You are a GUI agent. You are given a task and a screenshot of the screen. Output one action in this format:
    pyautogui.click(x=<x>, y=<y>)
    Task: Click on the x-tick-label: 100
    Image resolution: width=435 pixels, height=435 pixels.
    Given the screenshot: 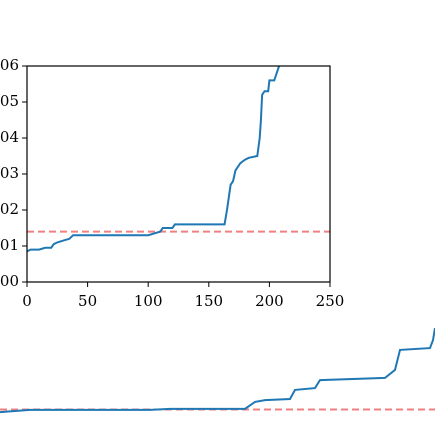 What is the action you would take?
    pyautogui.click(x=148, y=301)
    